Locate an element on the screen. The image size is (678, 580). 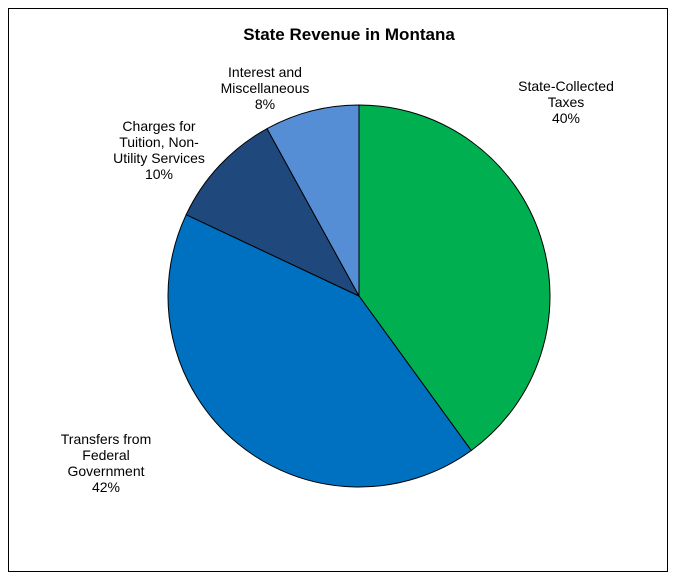
pie-slice-charges-for-tuition-non-utility-services is located at coordinates (273, 212).